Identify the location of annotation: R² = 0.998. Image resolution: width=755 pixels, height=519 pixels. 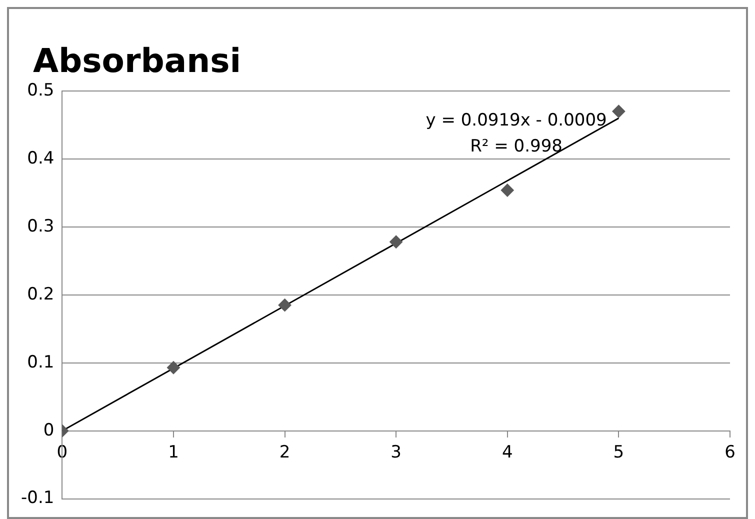
(516, 146).